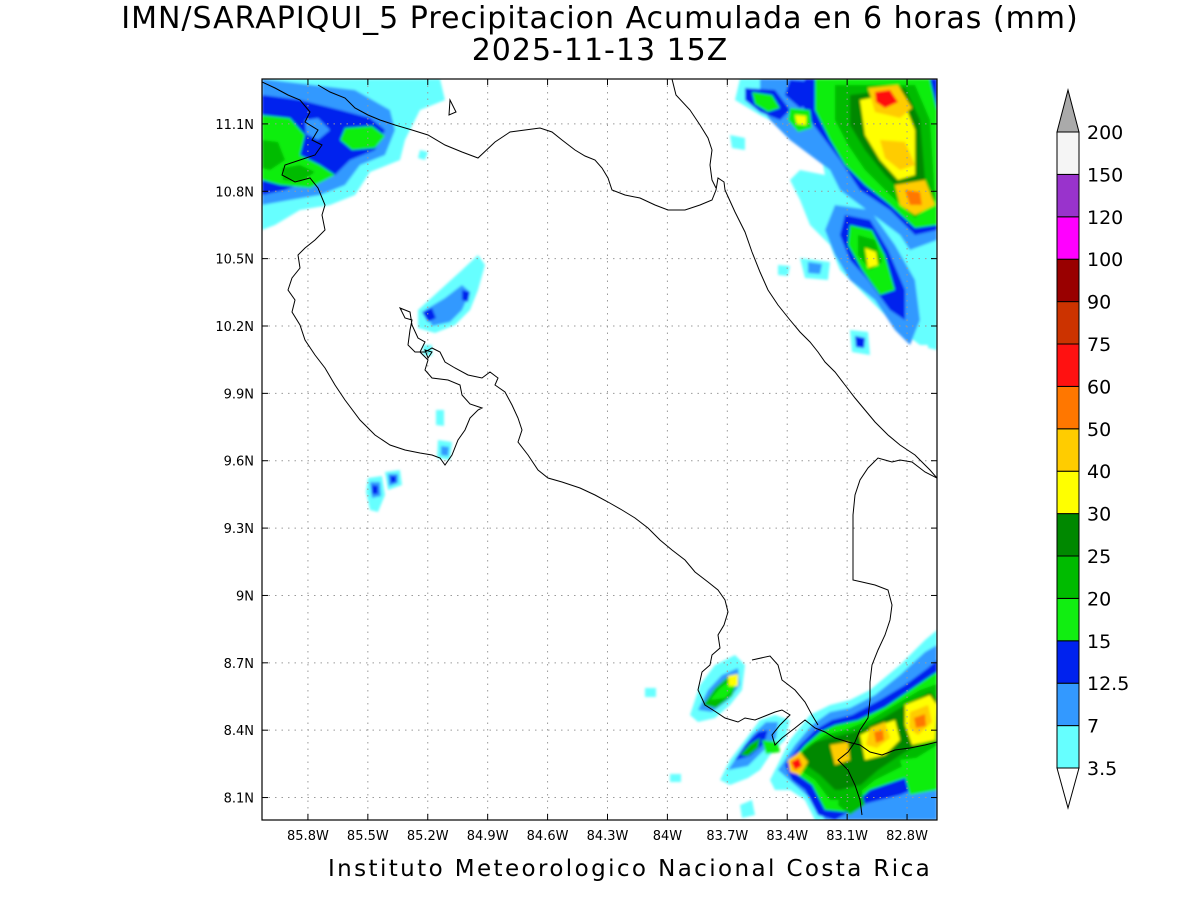  What do you see at coordinates (239, 799) in the screenshot?
I see `lat-tick-label: 8.1N` at bounding box center [239, 799].